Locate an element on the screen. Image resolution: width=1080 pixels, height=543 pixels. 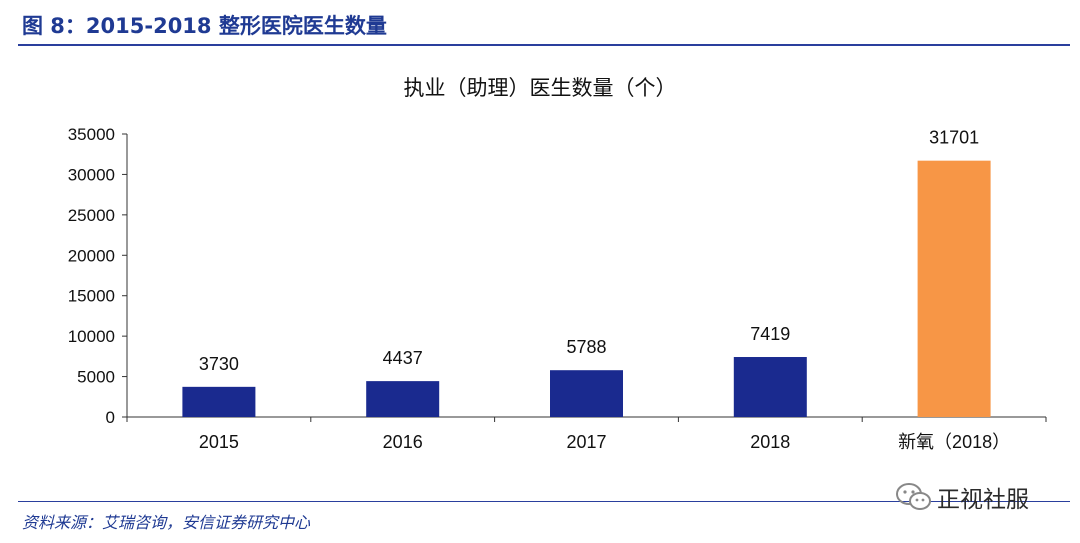
chart-title: 执业（助理）医生数量（个） is located at coordinates (540, 88).